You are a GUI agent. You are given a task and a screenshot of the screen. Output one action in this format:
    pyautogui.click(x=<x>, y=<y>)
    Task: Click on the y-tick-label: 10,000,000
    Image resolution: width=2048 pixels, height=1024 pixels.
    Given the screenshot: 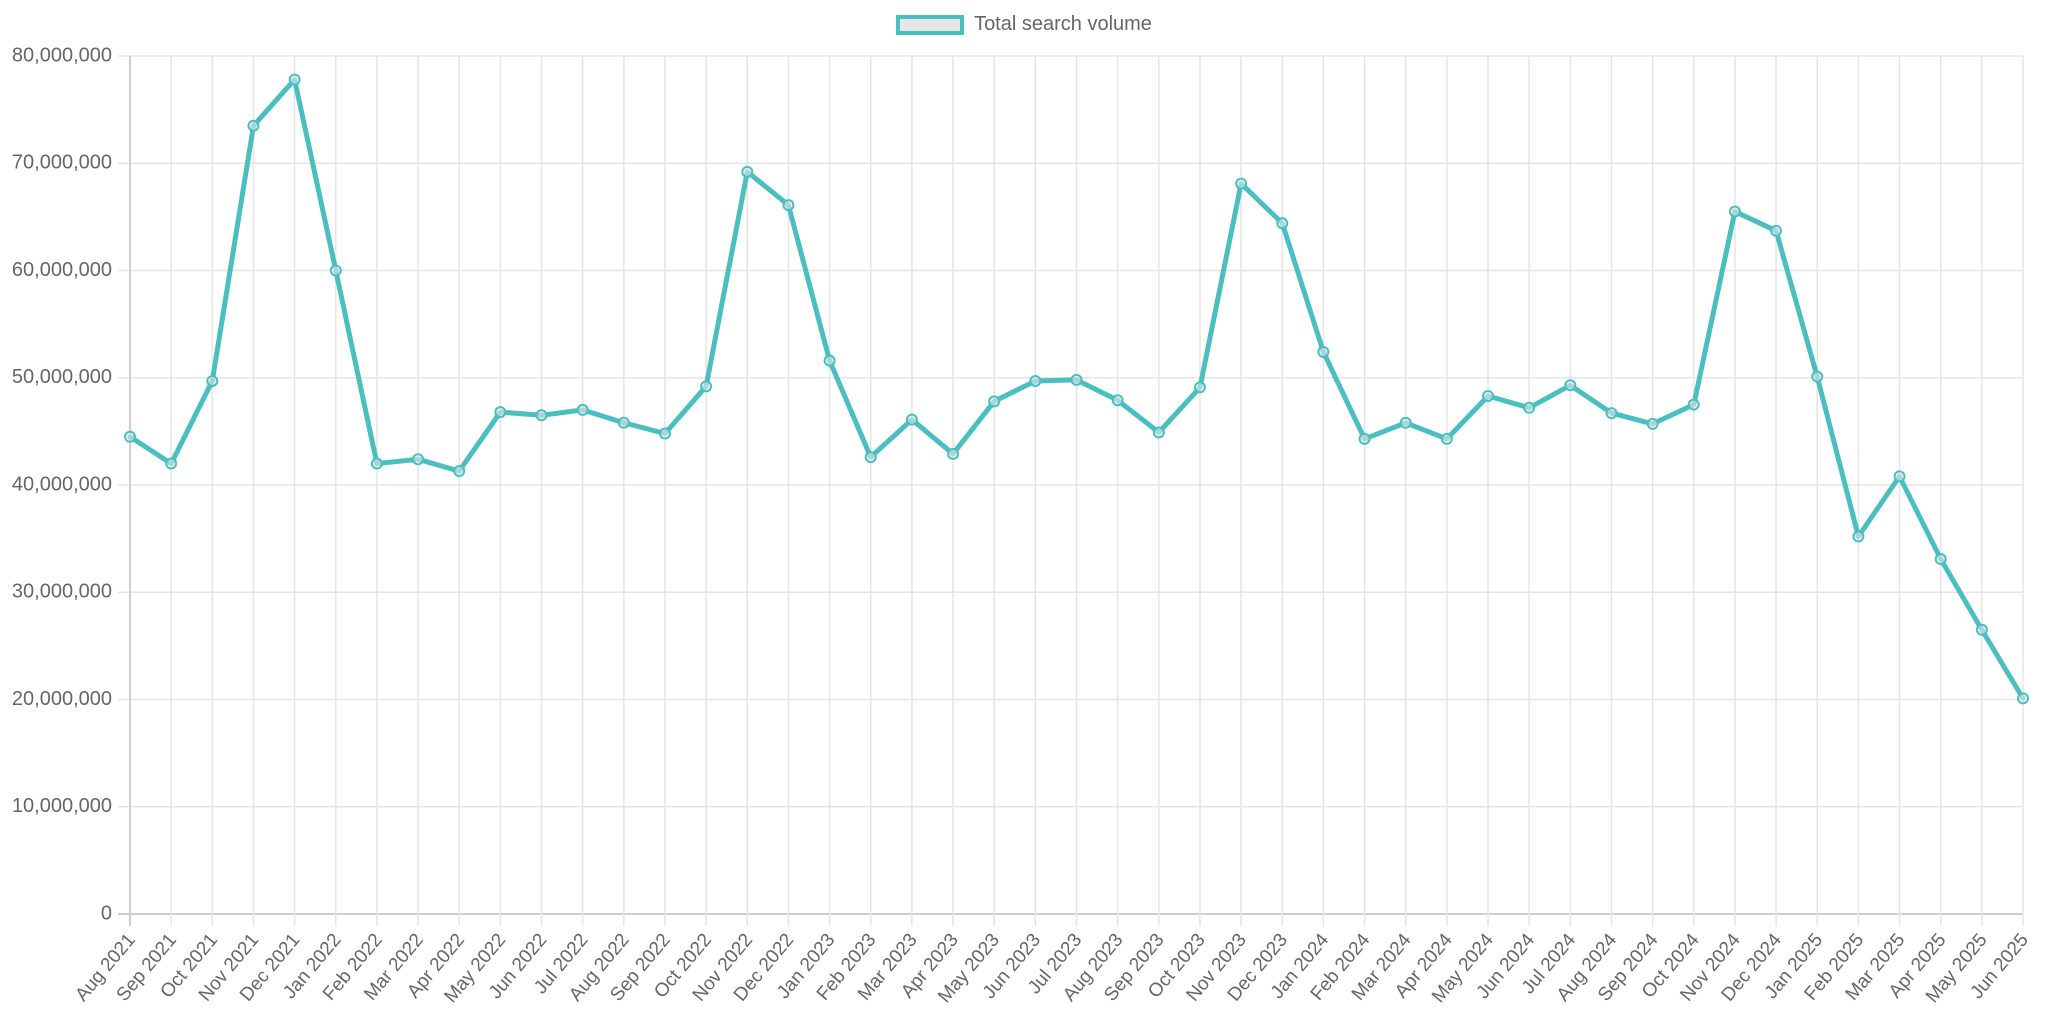 What is the action you would take?
    pyautogui.click(x=62, y=806)
    